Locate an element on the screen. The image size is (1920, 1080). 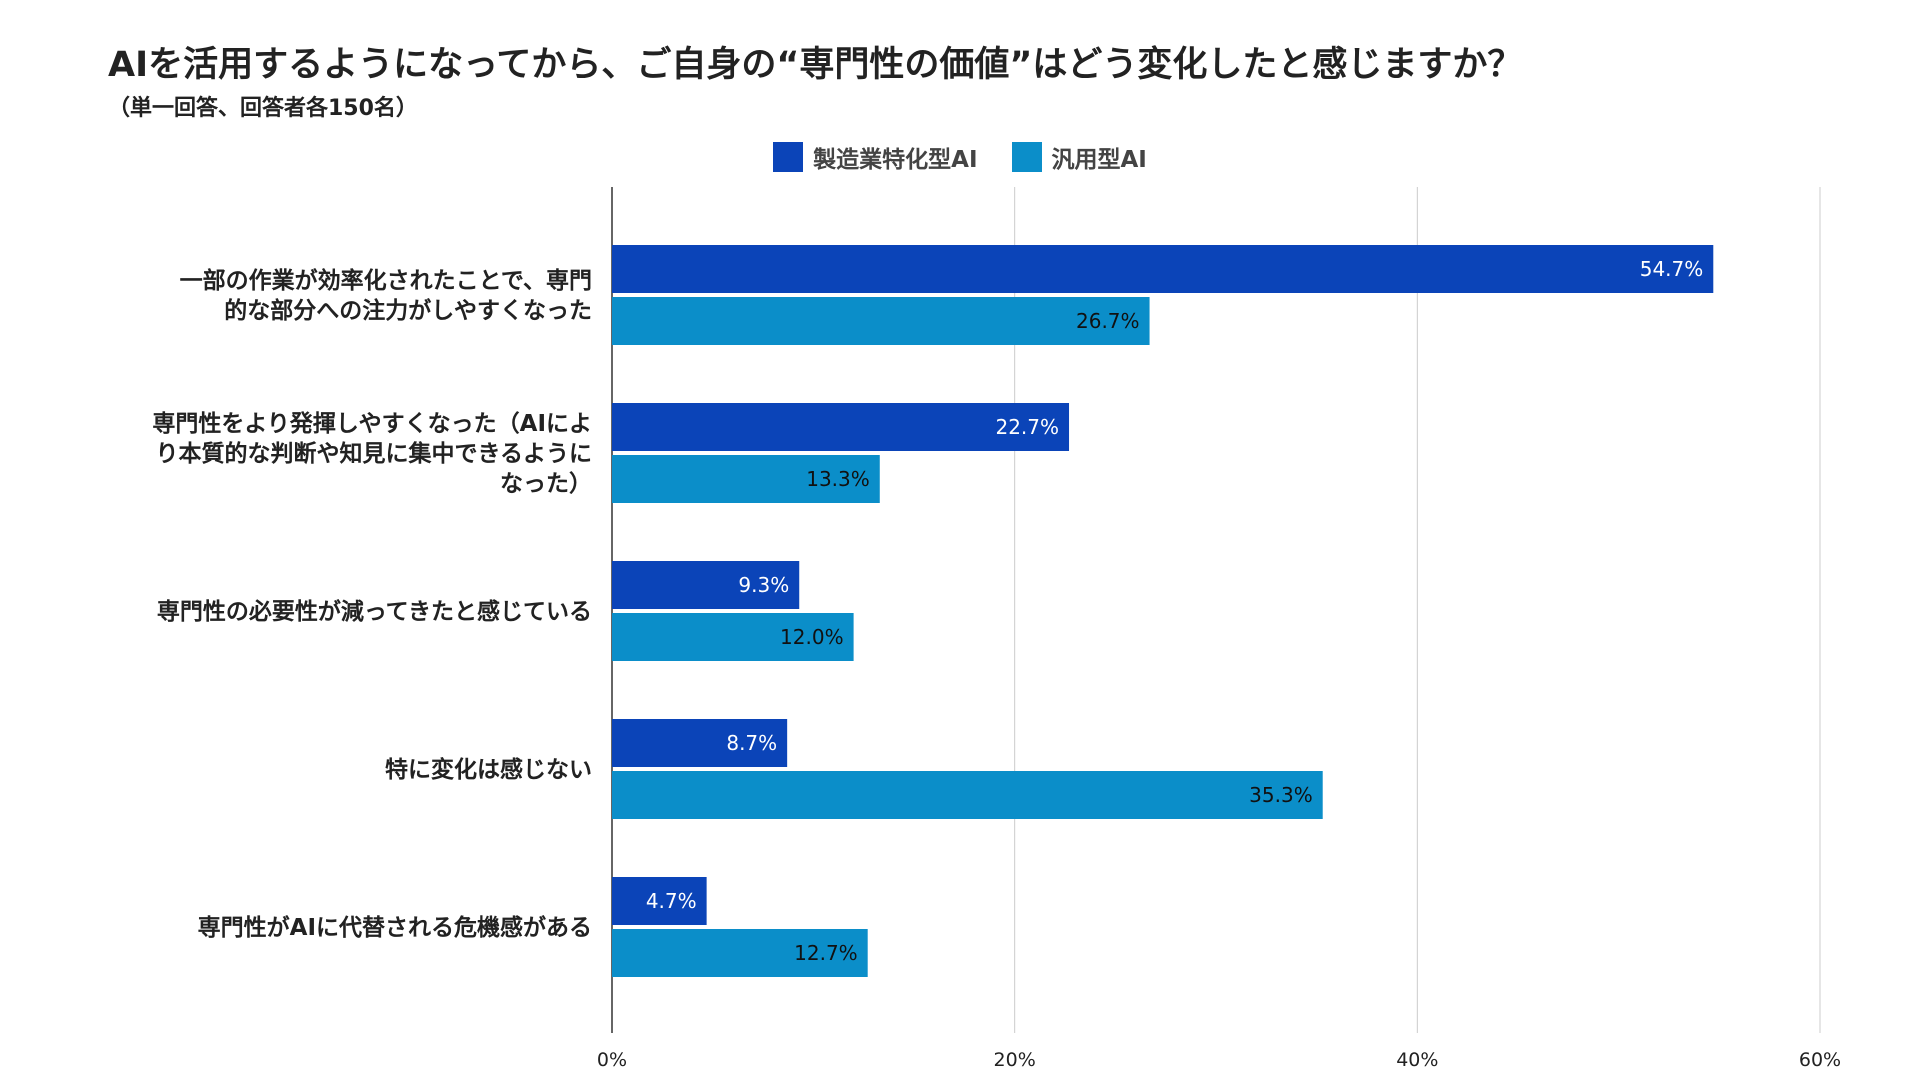
chart-subtitle: （単一回答、回答者各150名） is located at coordinates (263, 108).